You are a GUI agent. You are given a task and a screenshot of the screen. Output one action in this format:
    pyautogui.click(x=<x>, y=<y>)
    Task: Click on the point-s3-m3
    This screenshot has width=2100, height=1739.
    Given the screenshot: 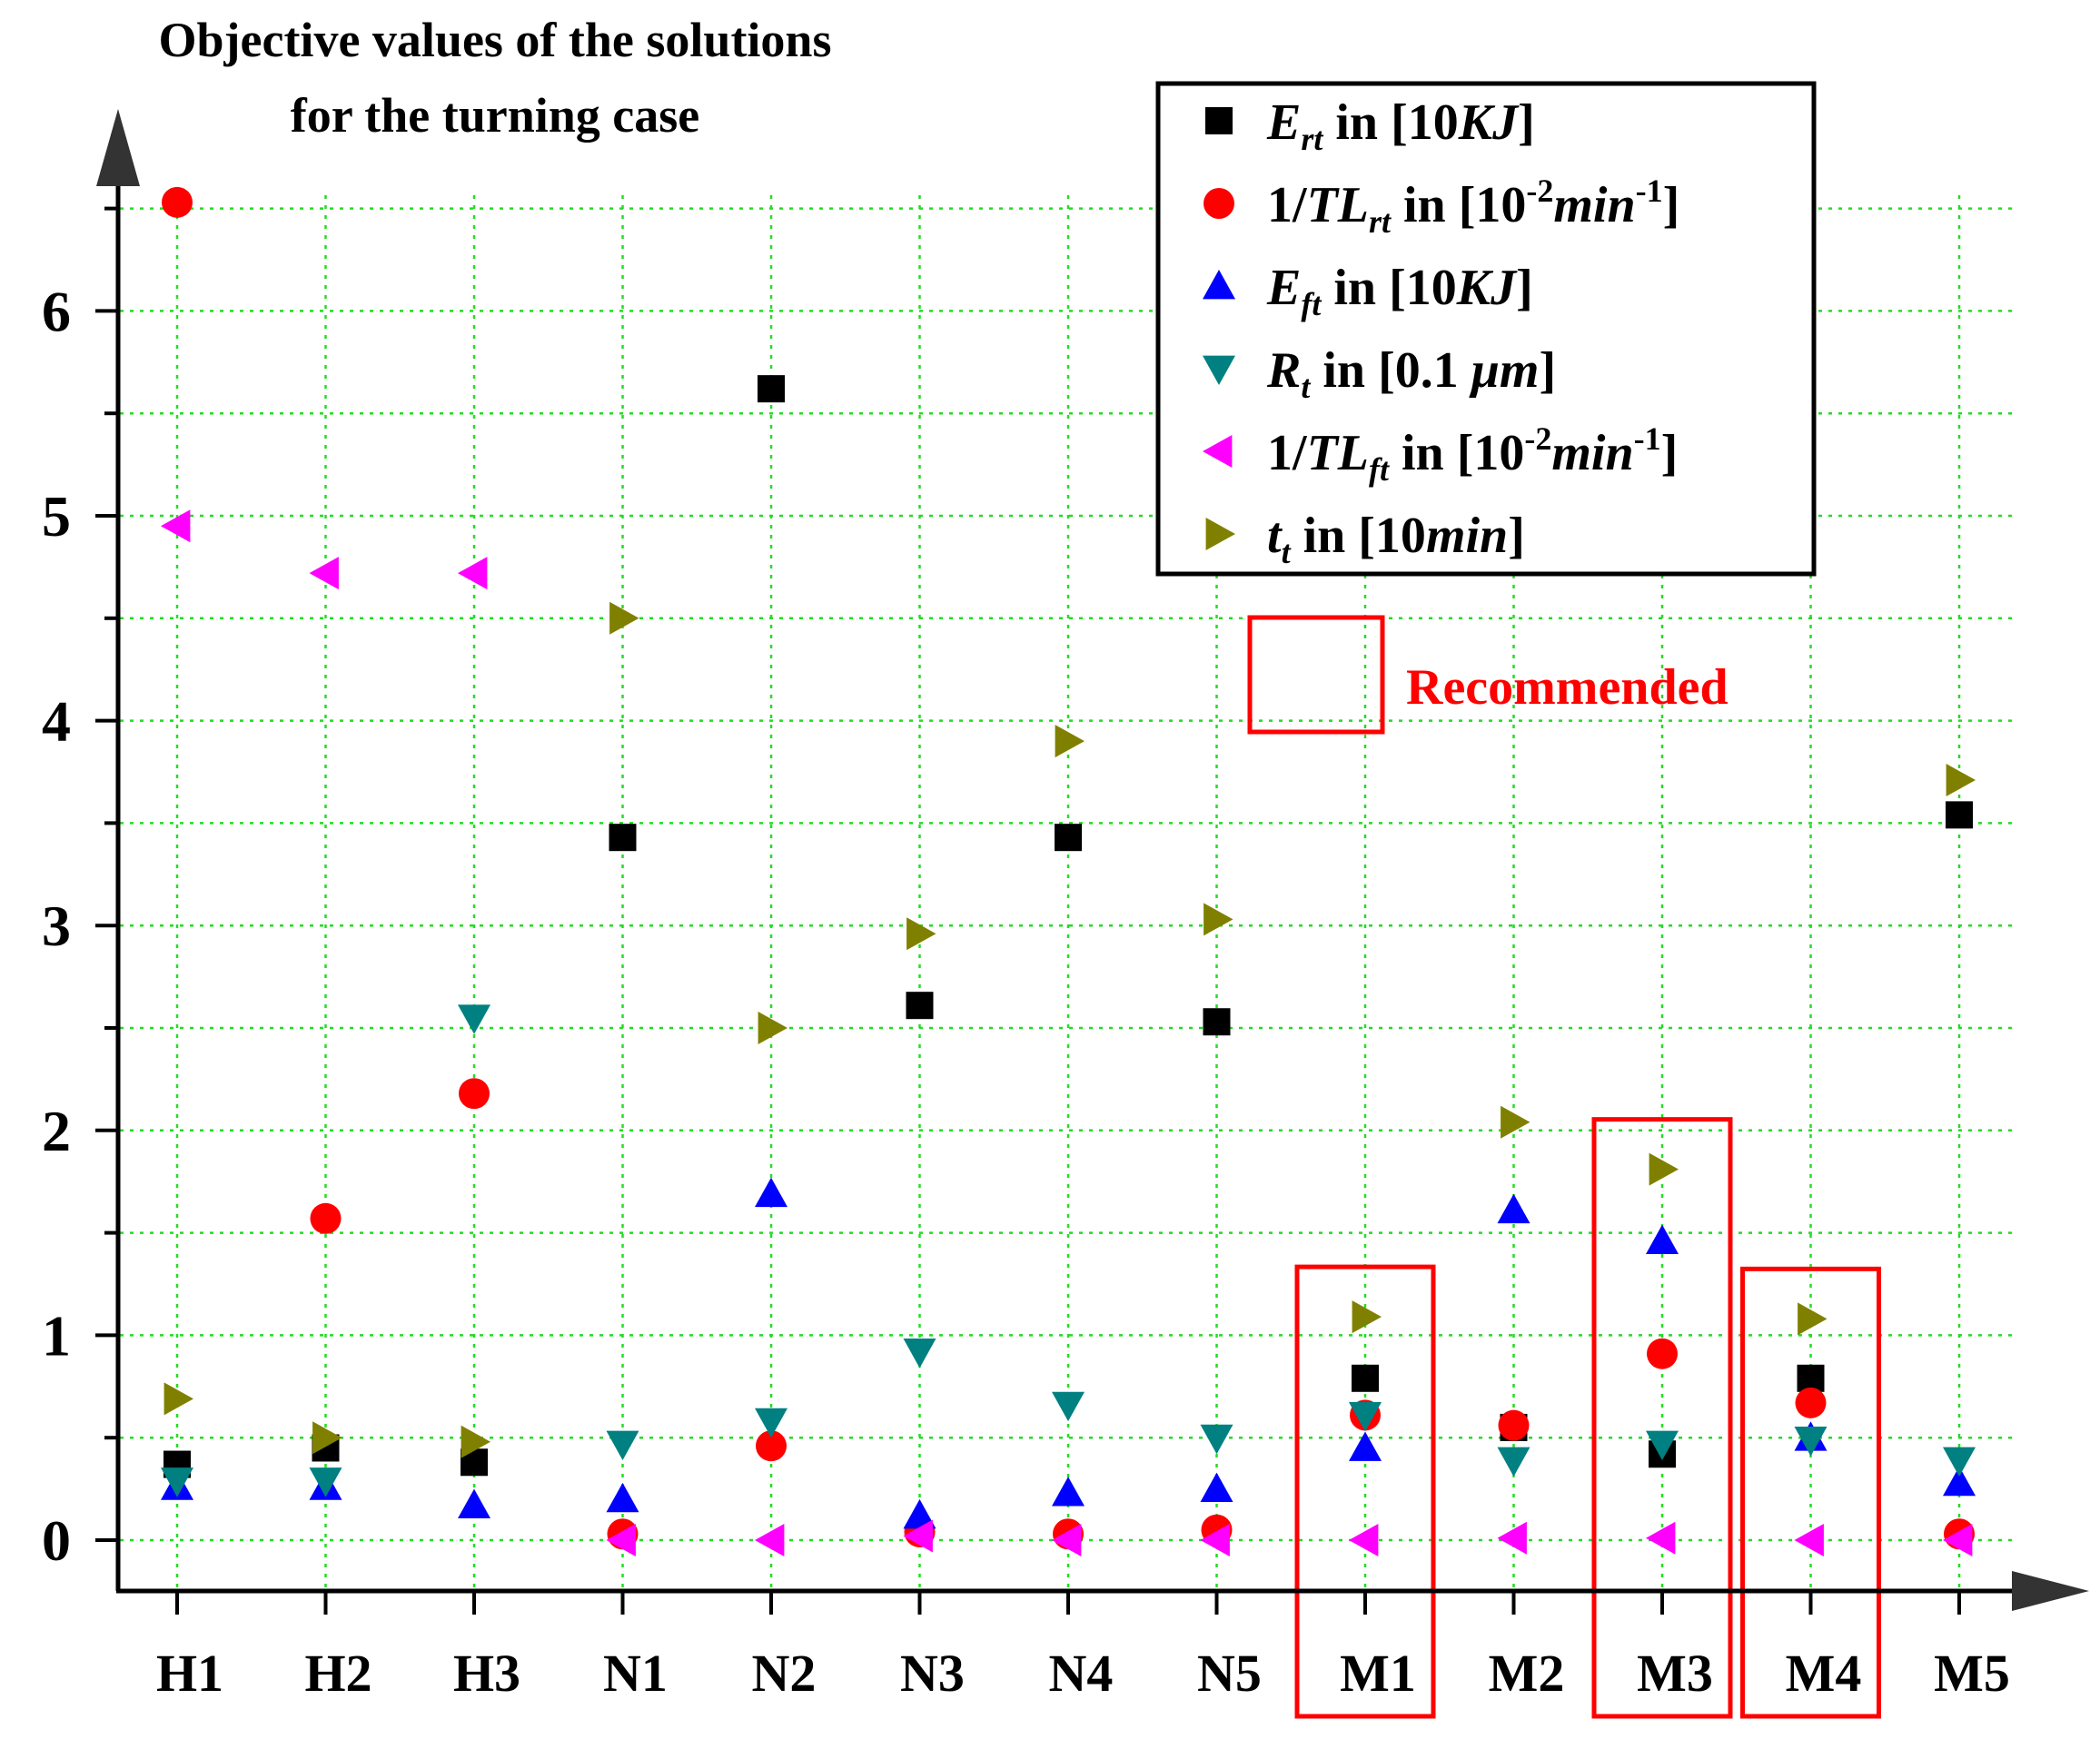 What is the action you would take?
    pyautogui.click(x=1662, y=1239)
    